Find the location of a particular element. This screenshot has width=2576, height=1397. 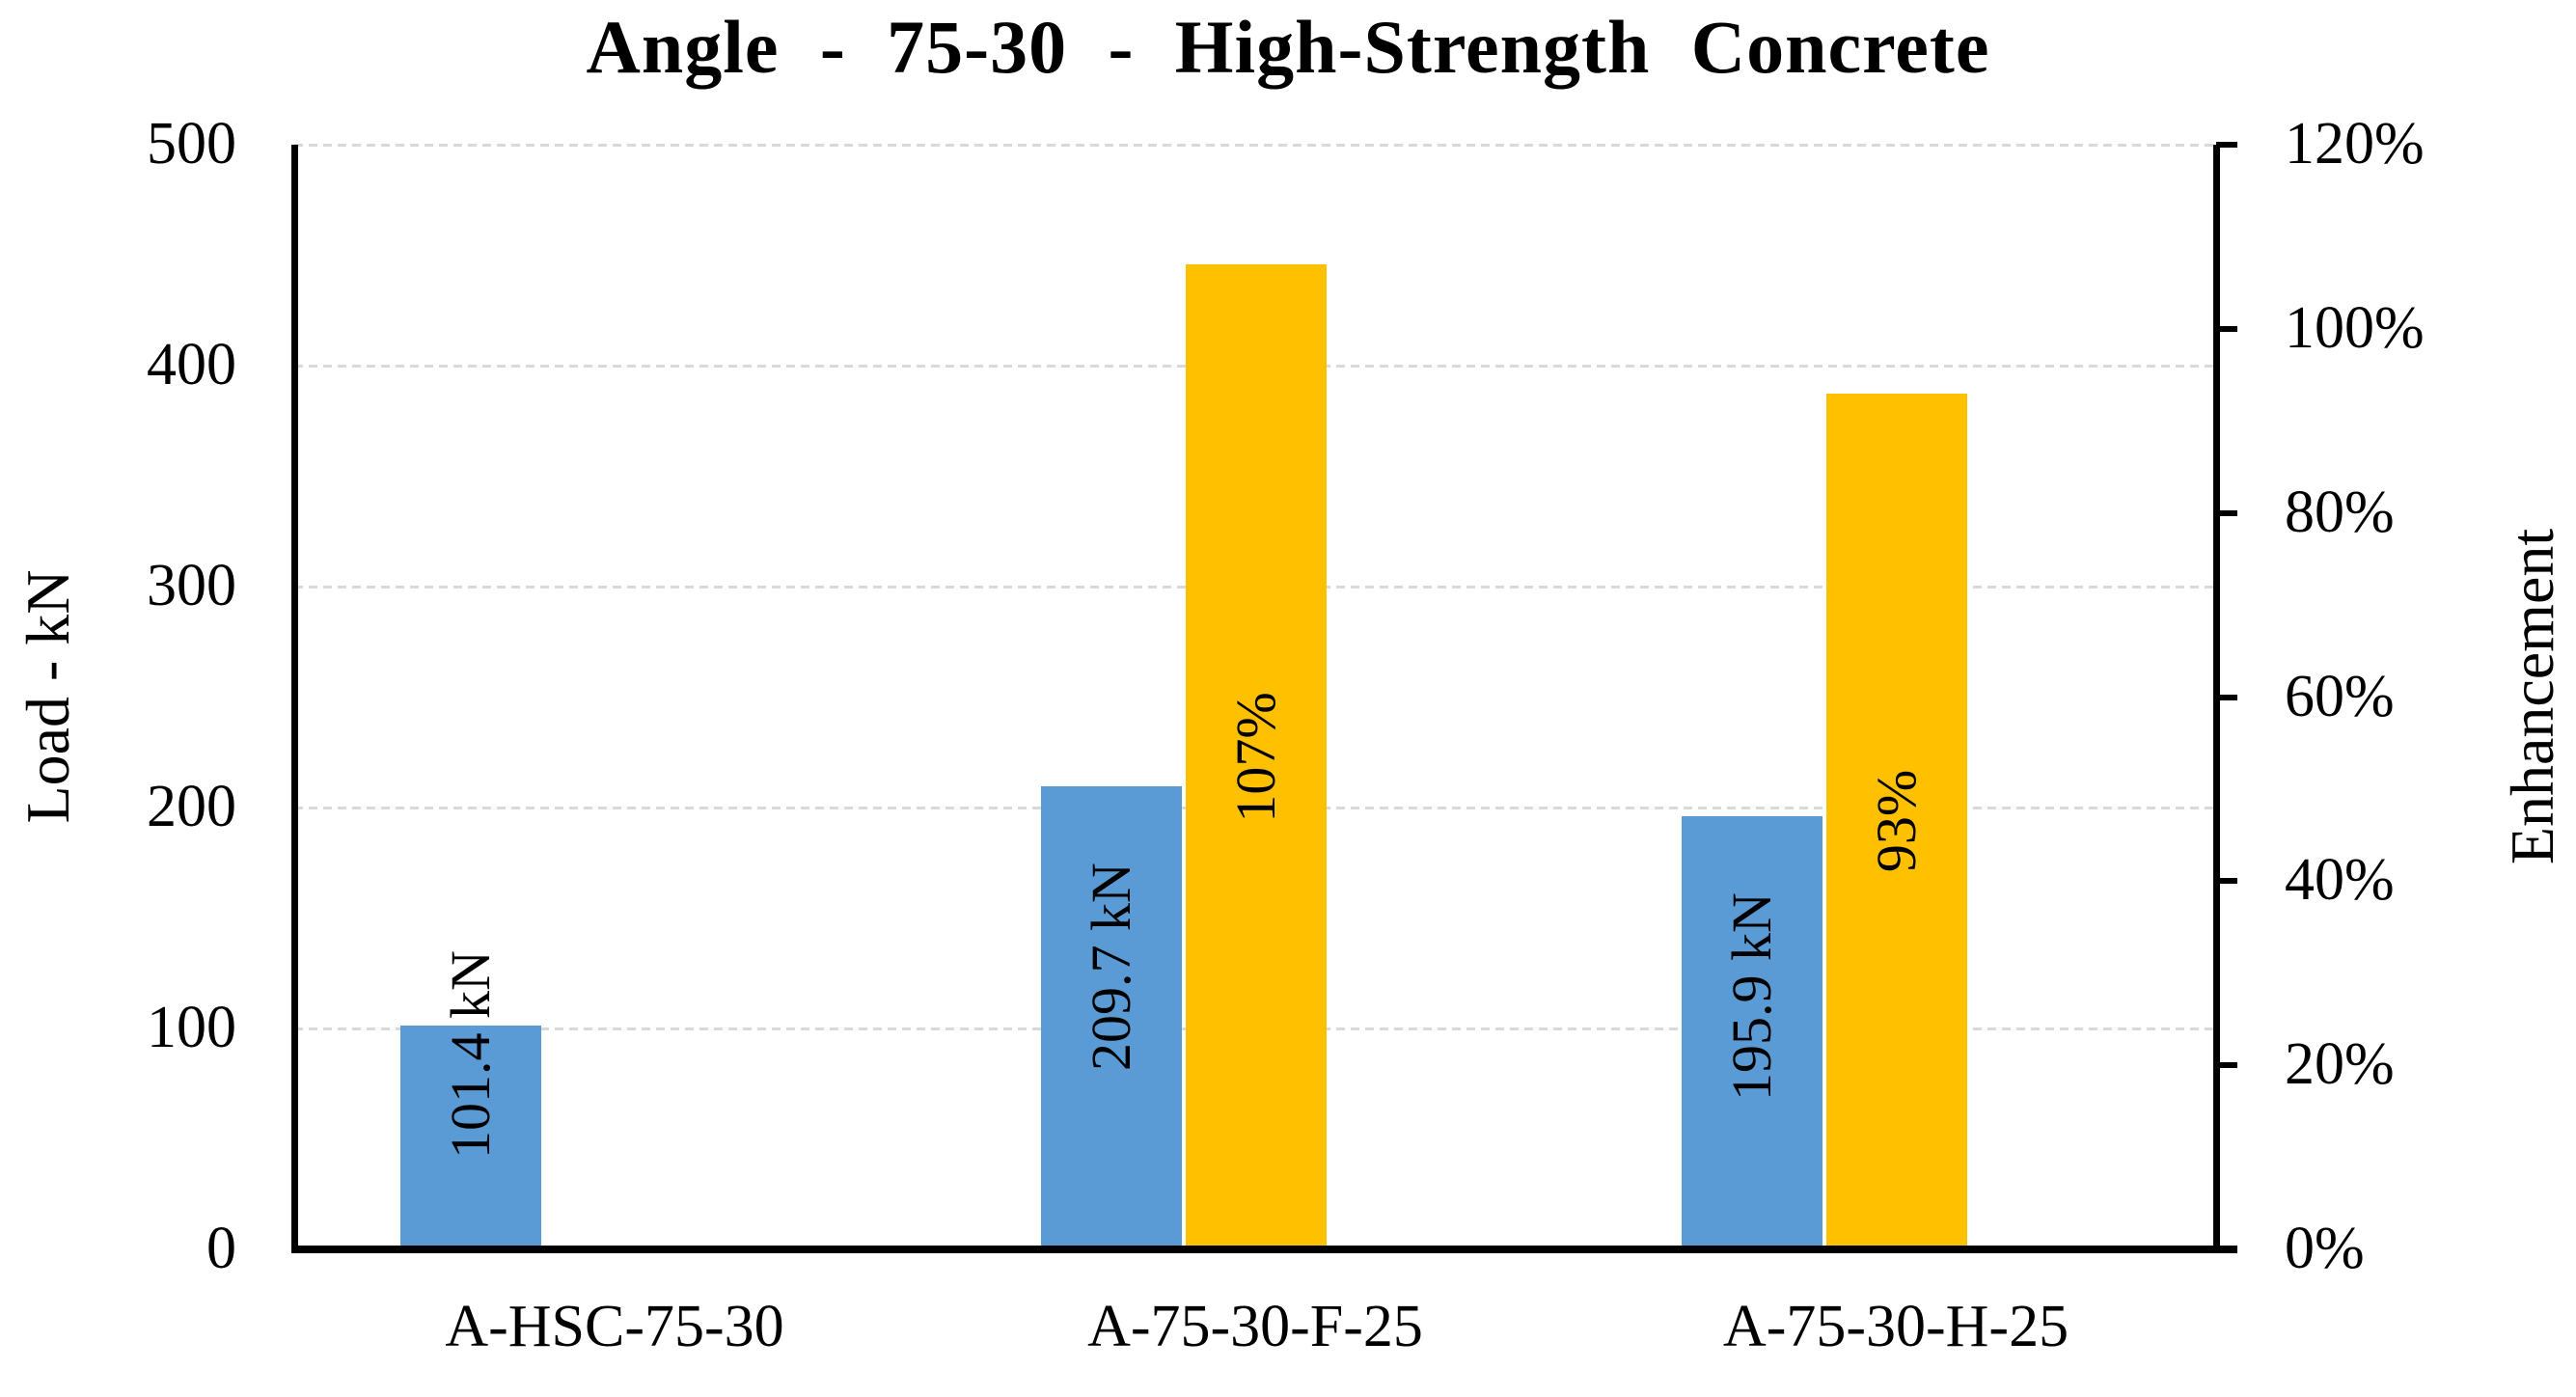

load-data-label: 209.7 kN is located at coordinates (1111, 966).